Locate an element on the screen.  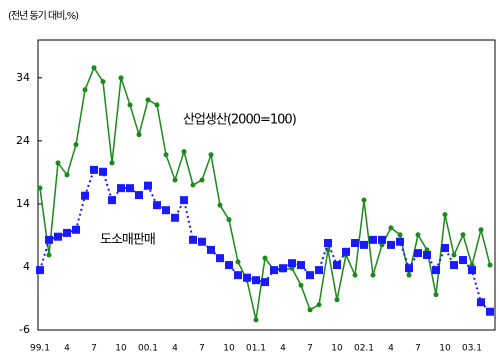
y-tick-label: -6 is located at coordinates (24, 329).